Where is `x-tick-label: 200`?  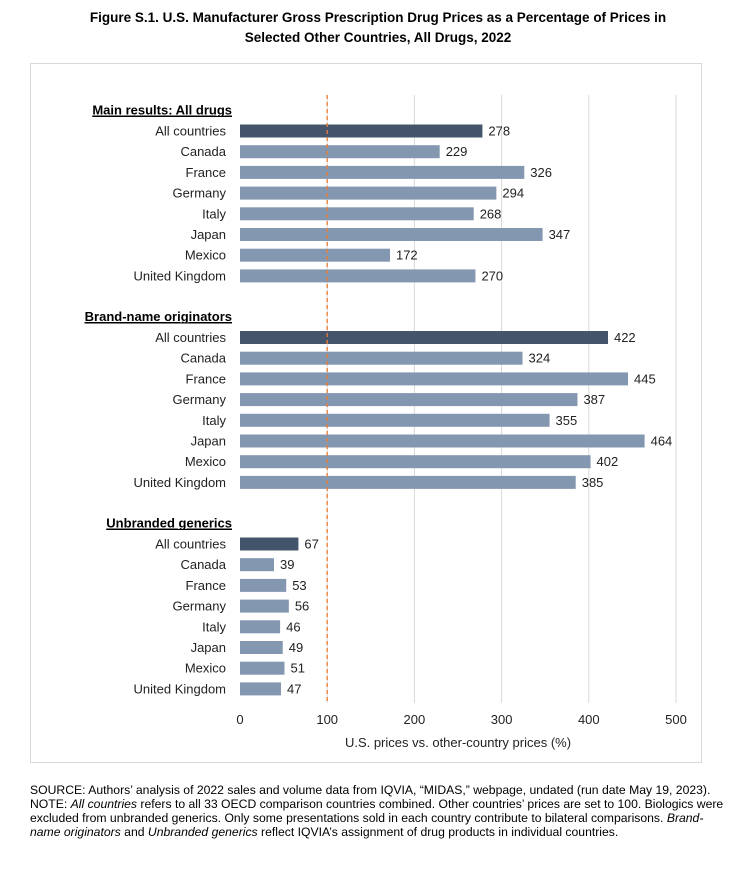 x-tick-label: 200 is located at coordinates (415, 719).